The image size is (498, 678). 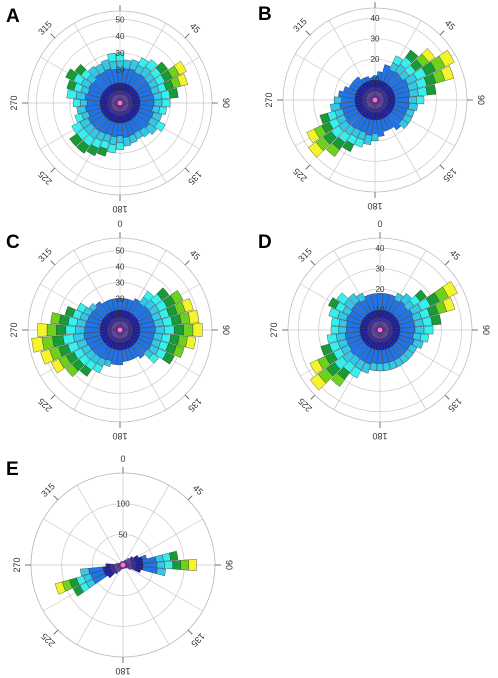 What do you see at coordinates (120, 86) in the screenshot?
I see `radial-tick-label: 10` at bounding box center [120, 86].